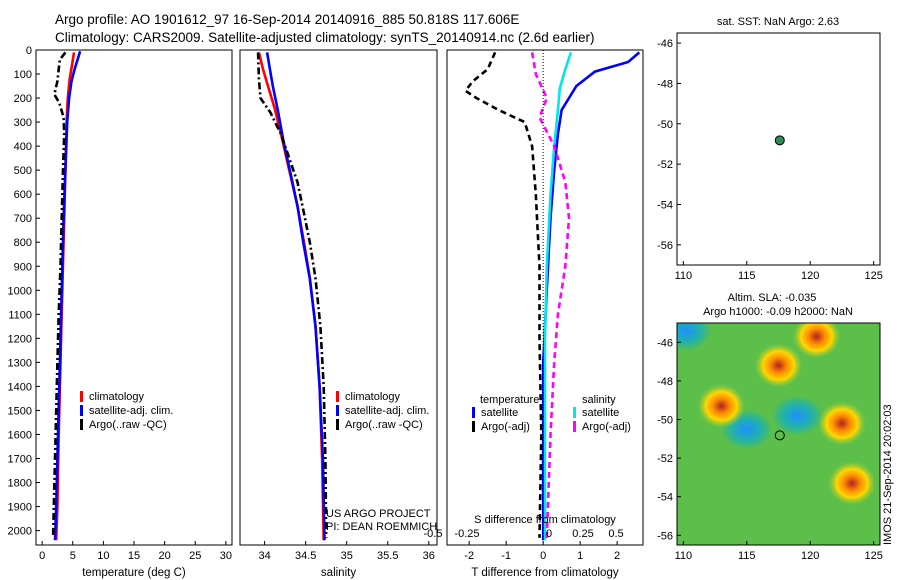  I want to click on y-tick-label: 700, so click(23, 219).